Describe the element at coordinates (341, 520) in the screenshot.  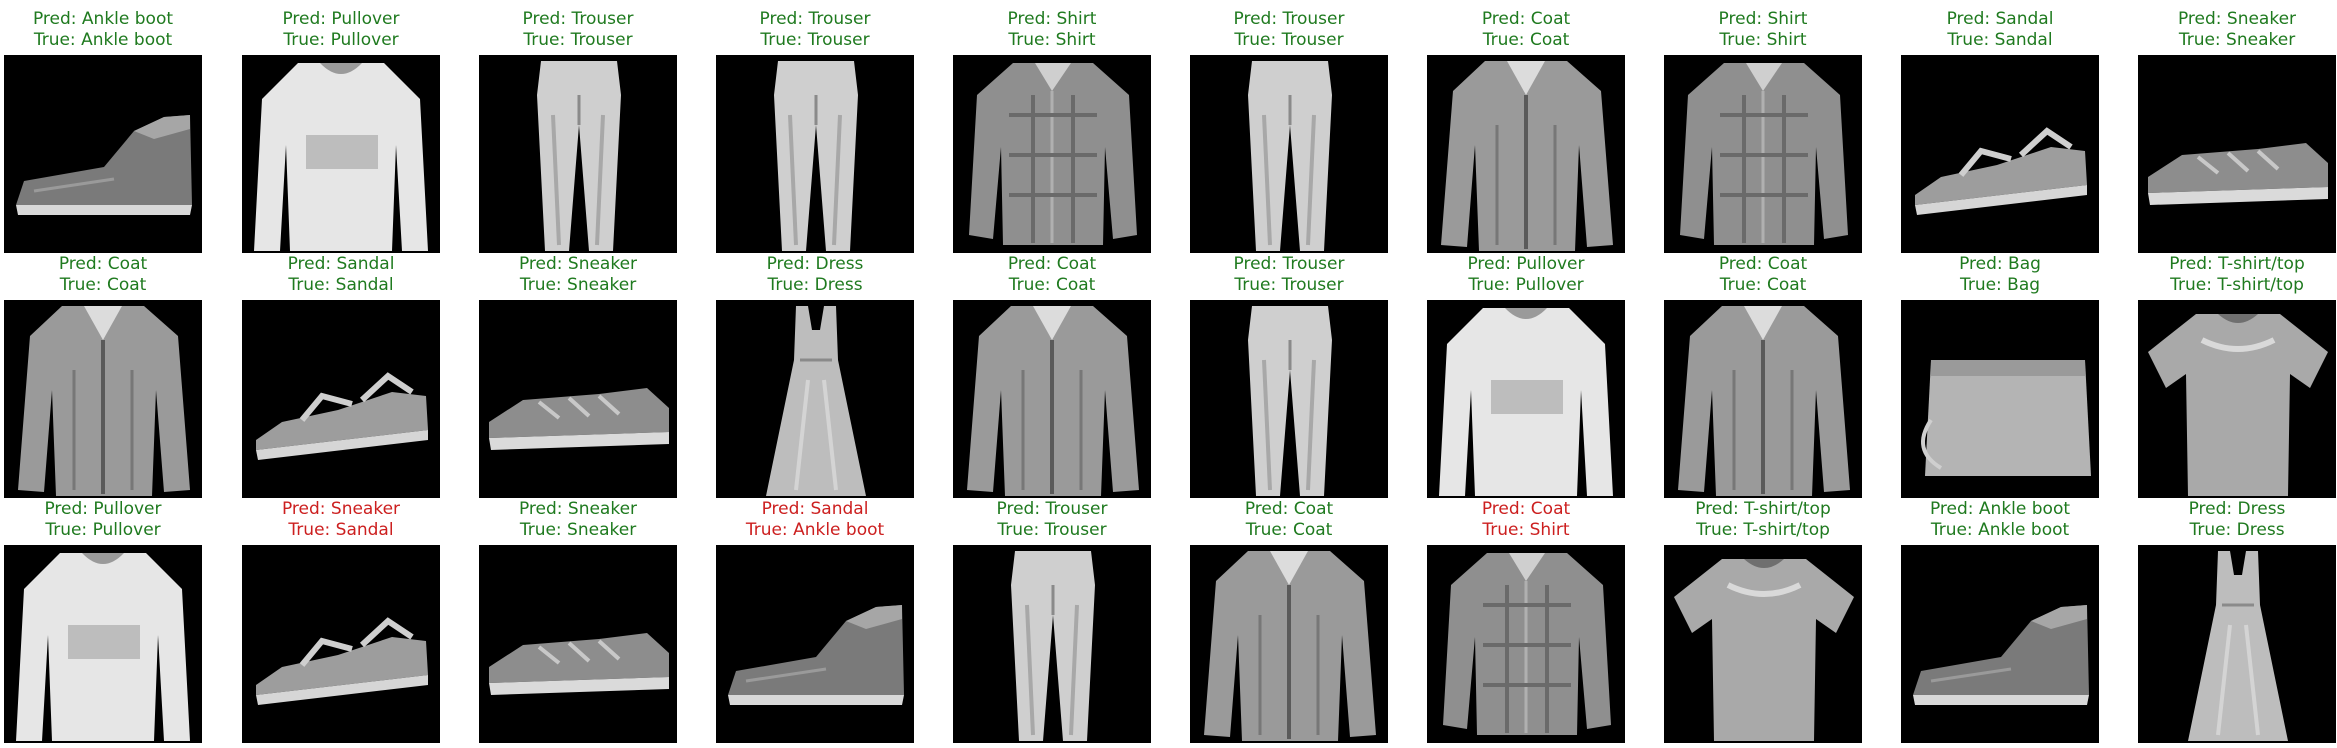
I see `sample-caption: Pred: Sneaker True: Sandal` at that location.